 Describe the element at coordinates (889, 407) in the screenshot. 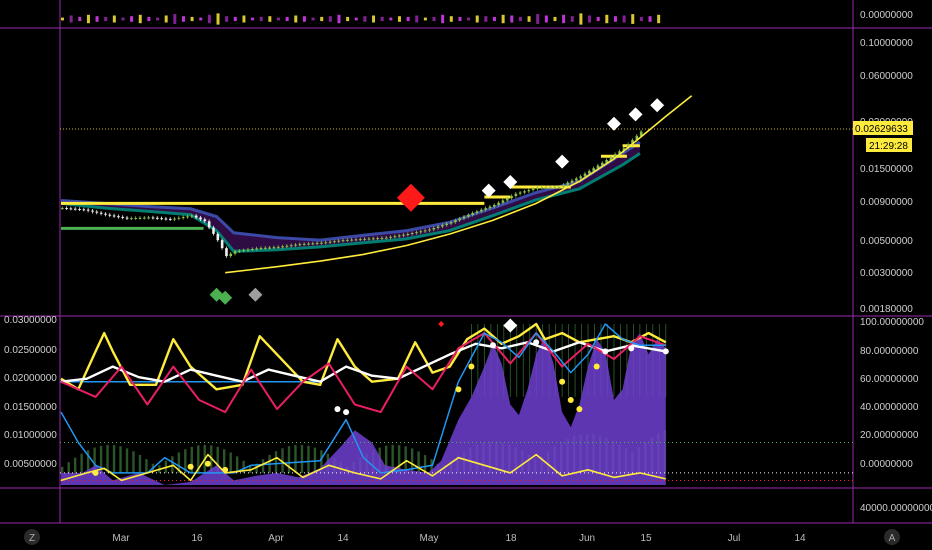

I see `oscillator-right-tick-label: 40.00000000` at that location.